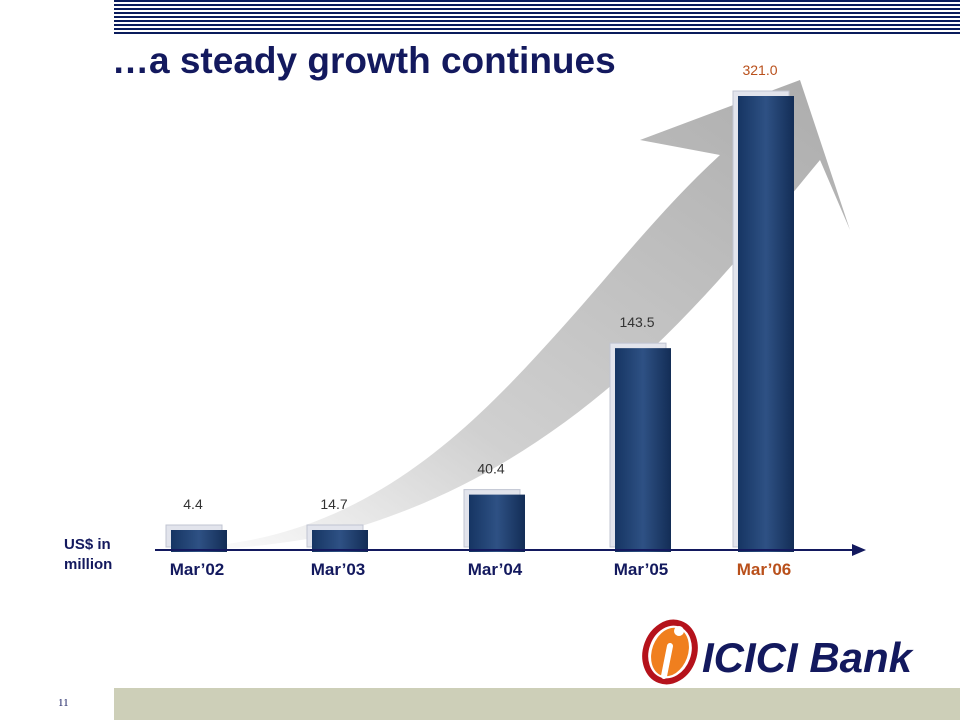 The width and height of the screenshot is (960, 720). Describe the element at coordinates (667, 661) in the screenshot. I see `logo-stroke` at that location.